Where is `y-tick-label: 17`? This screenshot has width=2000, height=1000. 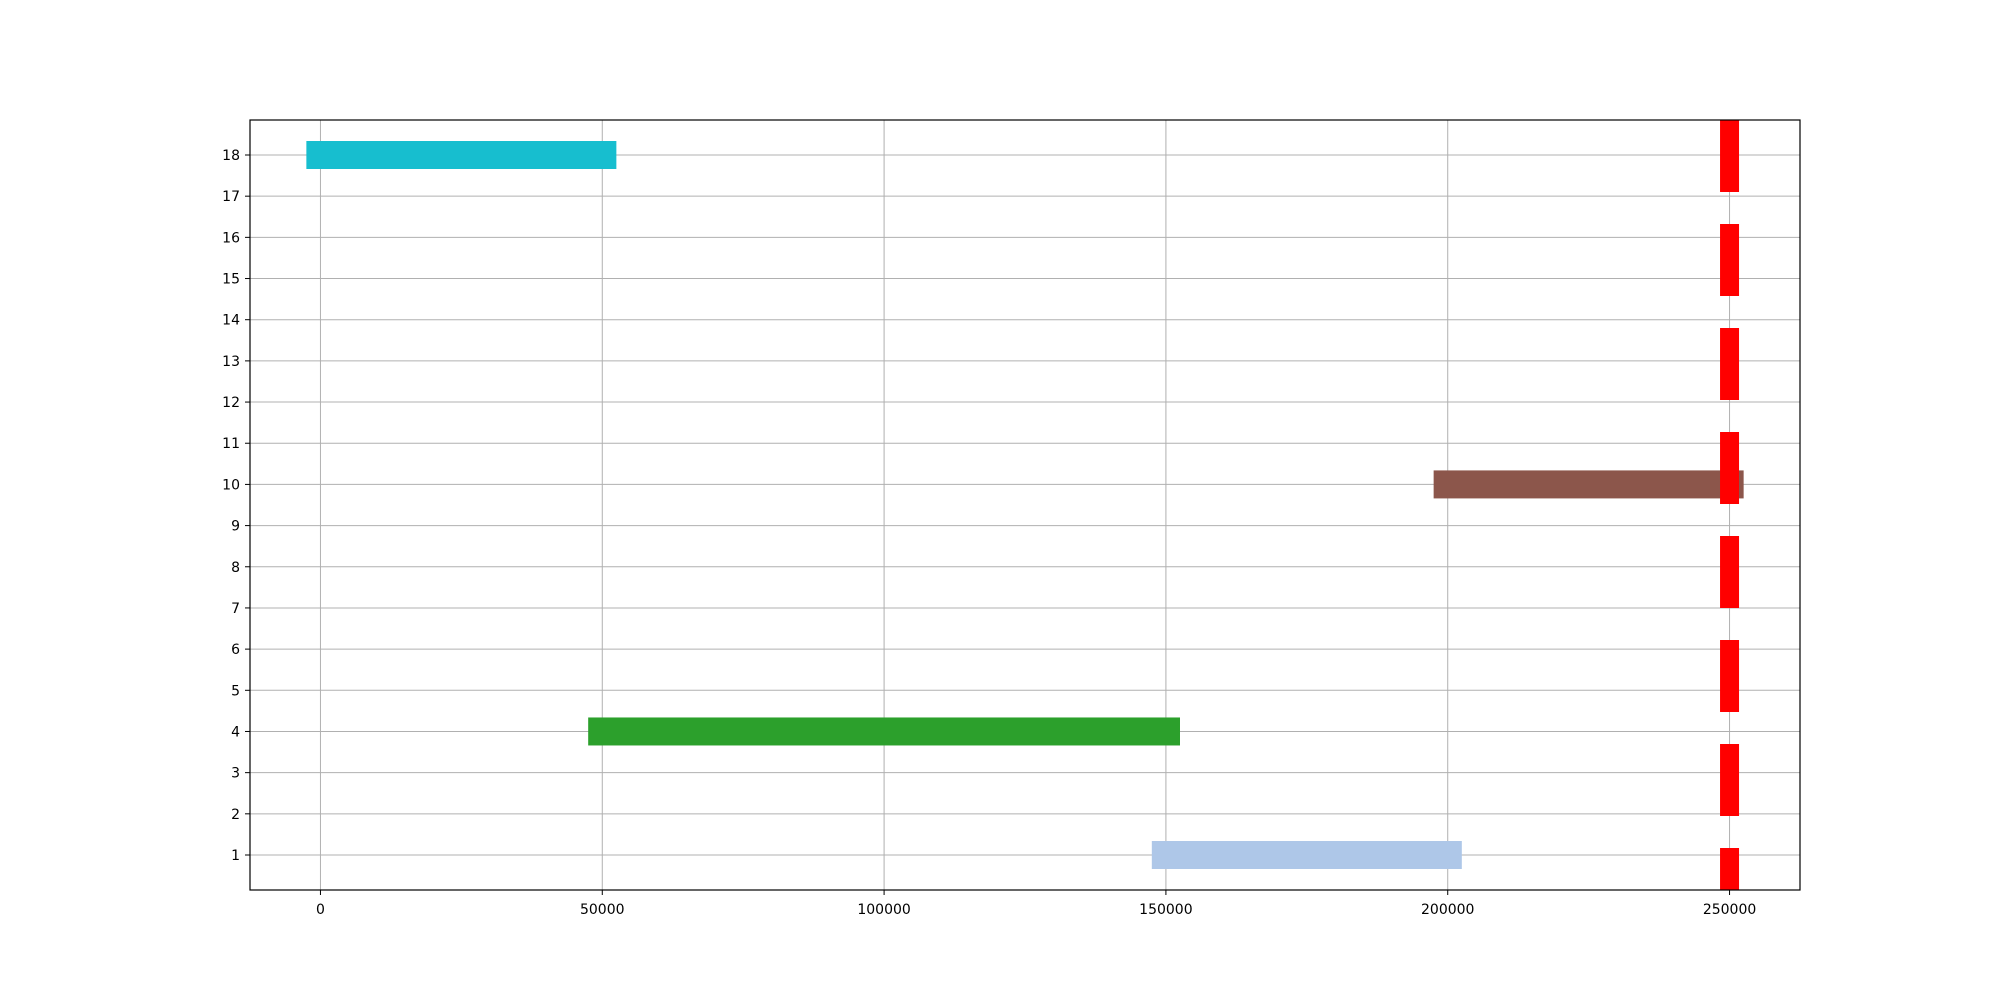
y-tick-label: 17 is located at coordinates (231, 197).